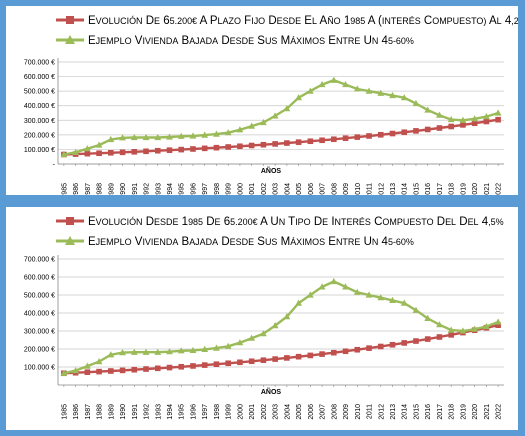 This screenshot has height=436, width=525. Describe the element at coordinates (205, 189) in the screenshot. I see `x-tick-label: 1997` at that location.